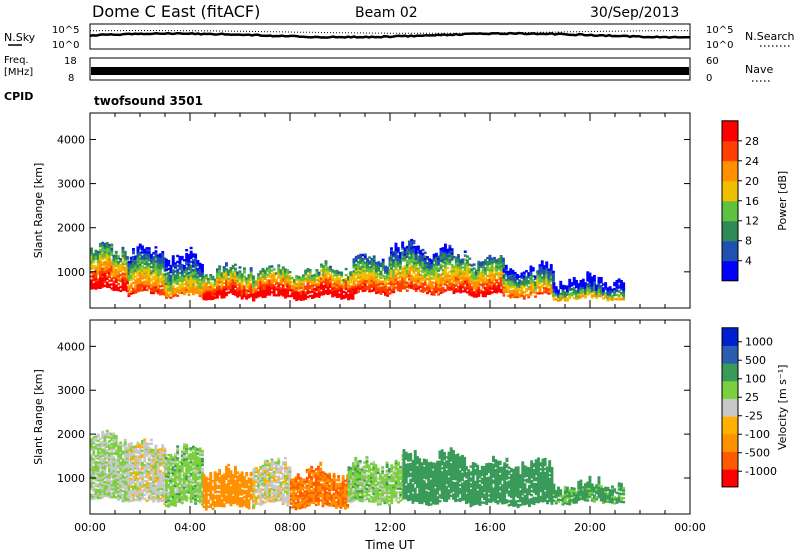 The image size is (800, 554). Describe the element at coordinates (184, 272) in the screenshot. I see `data-band` at that location.